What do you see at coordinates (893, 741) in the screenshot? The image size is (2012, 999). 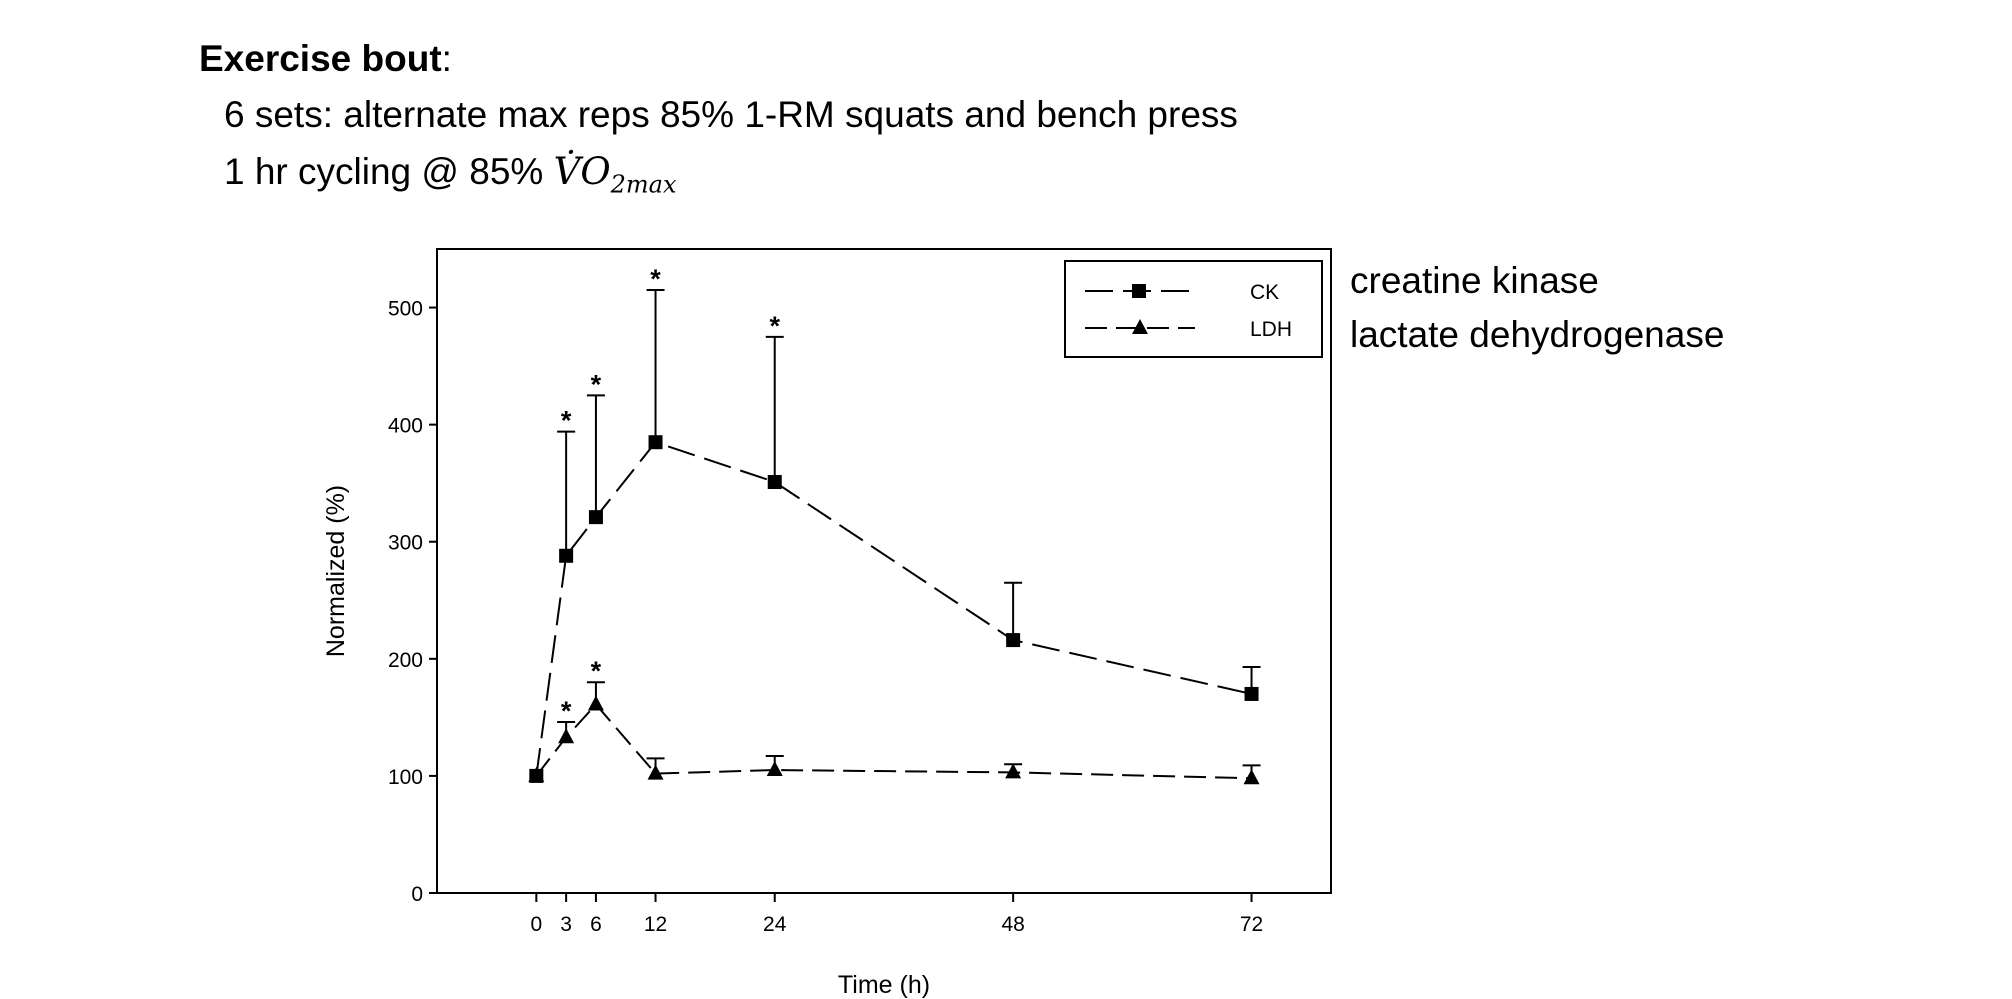 I see `ldh-line` at bounding box center [893, 741].